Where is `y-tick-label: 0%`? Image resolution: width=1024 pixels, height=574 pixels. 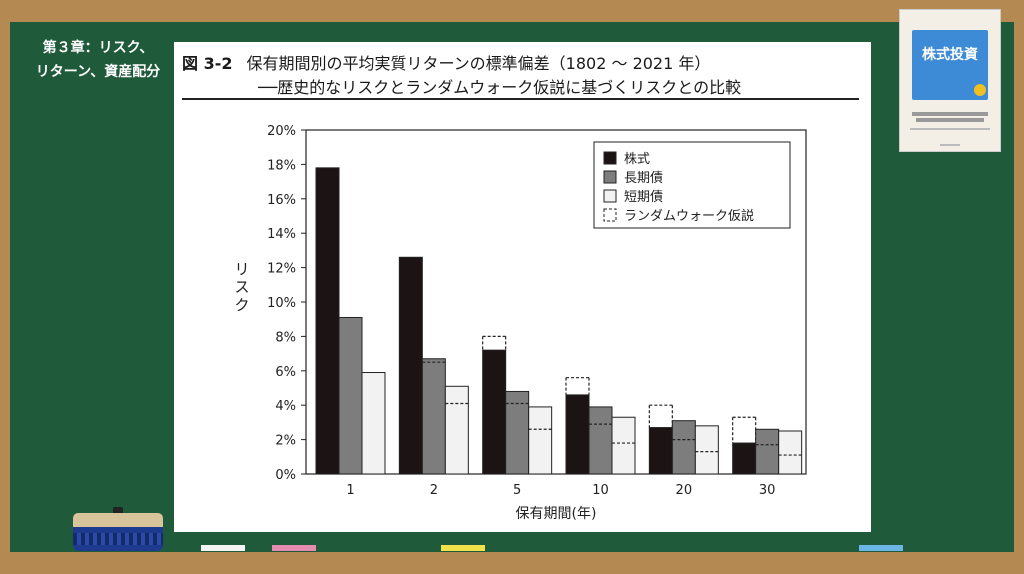 y-tick-label: 0% is located at coordinates (285, 475).